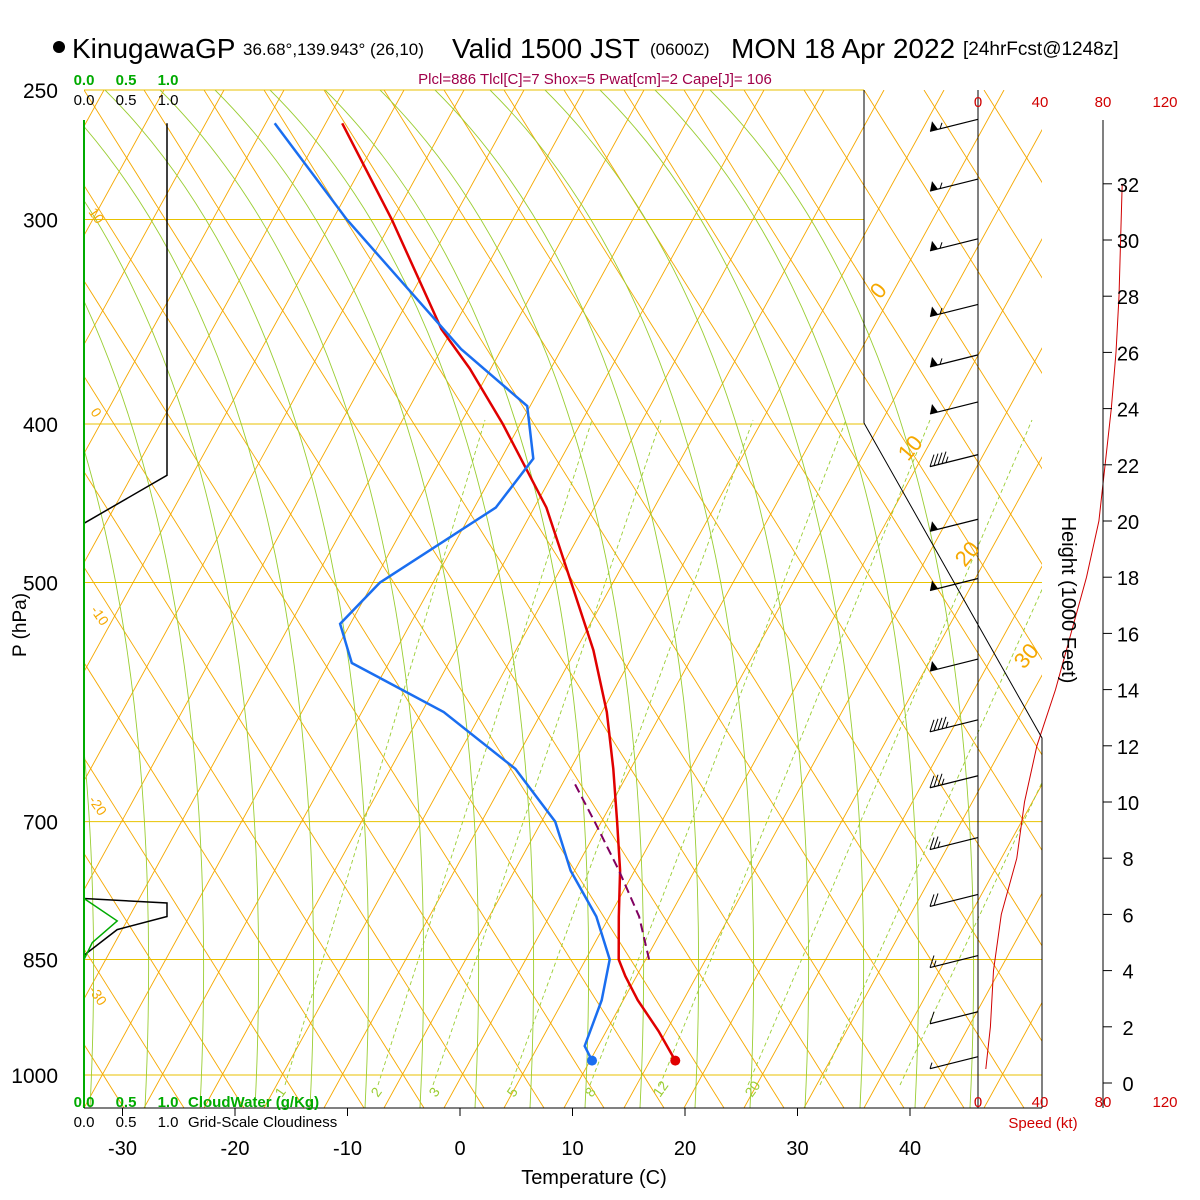  Describe the element at coordinates (168, 1102) in the screenshot. I see `cloudwater-scale-bottom: 1.0` at that location.